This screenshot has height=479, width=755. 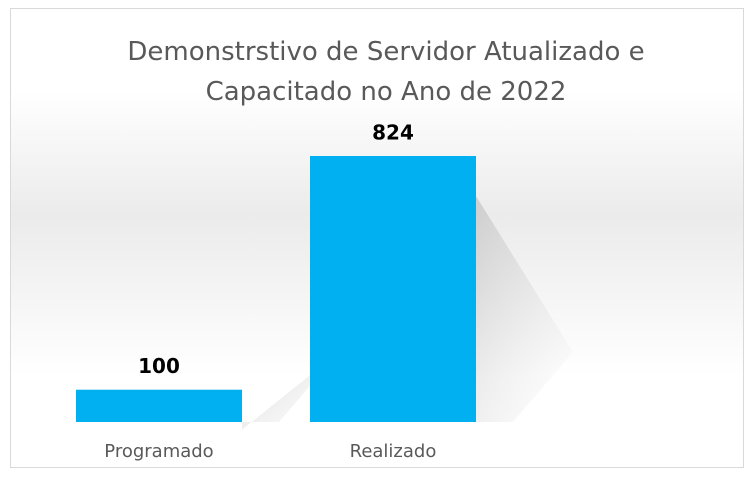 I want to click on data-label: 100, so click(x=159, y=366).